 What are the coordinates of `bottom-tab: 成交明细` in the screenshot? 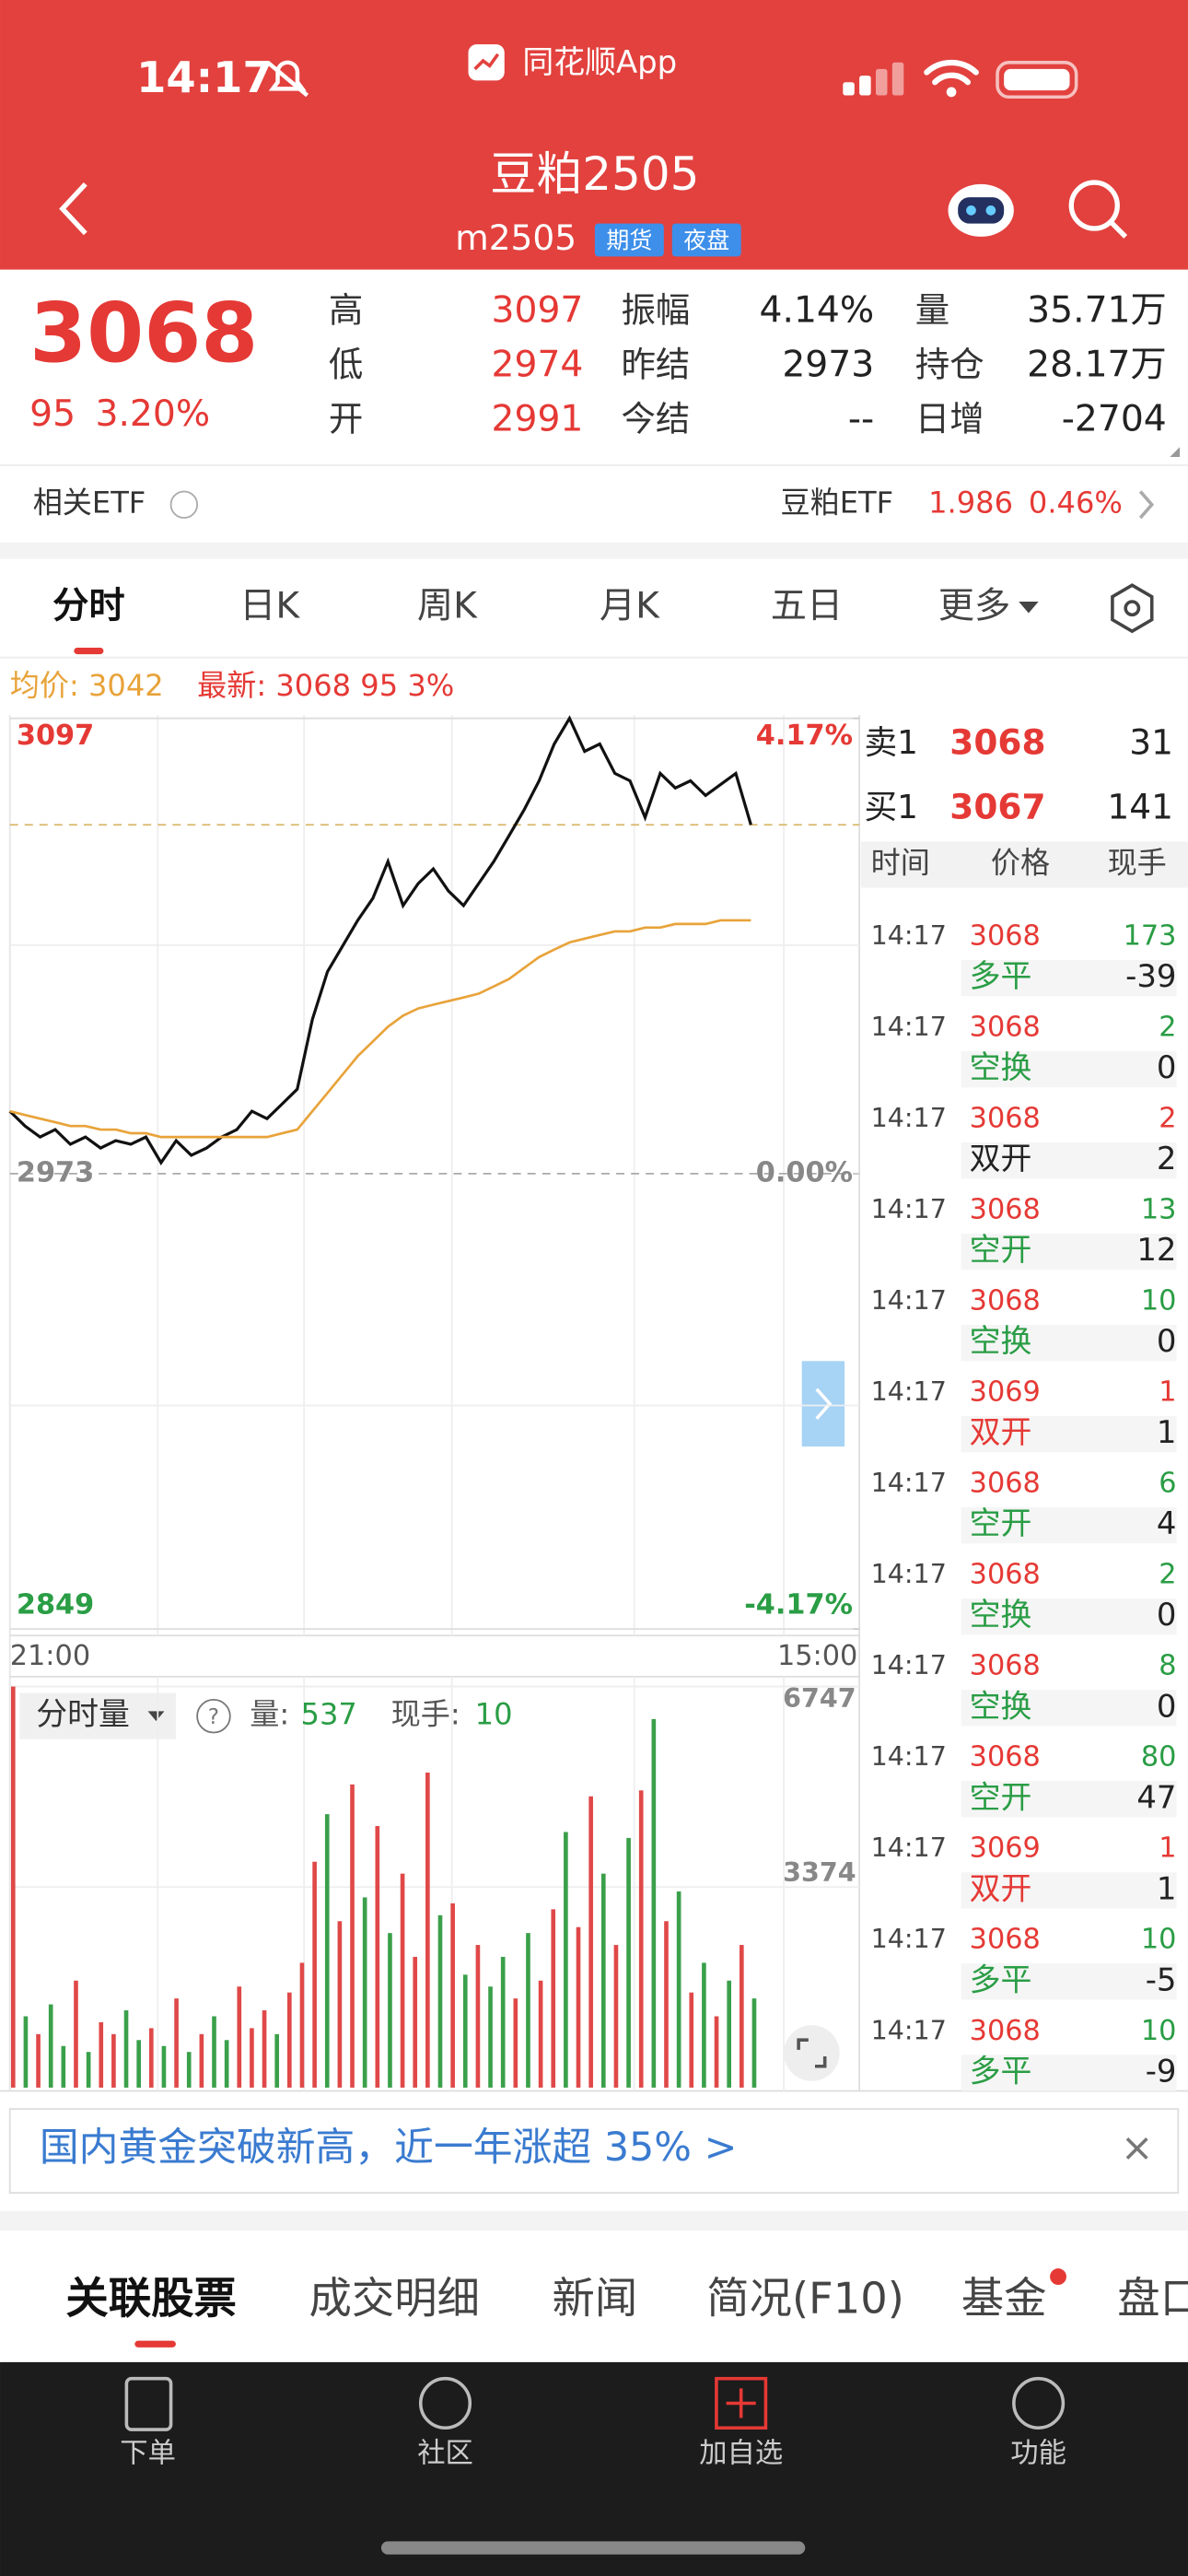 It's located at (394, 2298).